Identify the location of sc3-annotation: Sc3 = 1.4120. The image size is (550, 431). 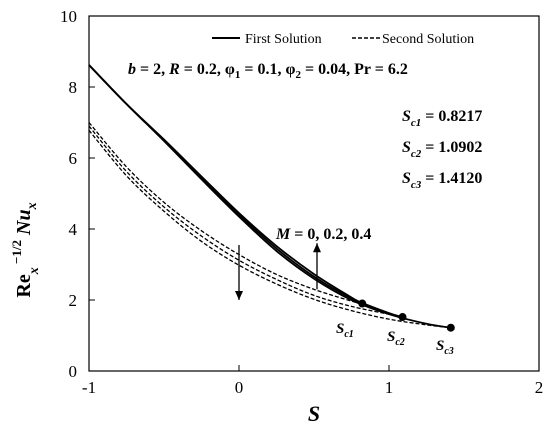
(442, 180).